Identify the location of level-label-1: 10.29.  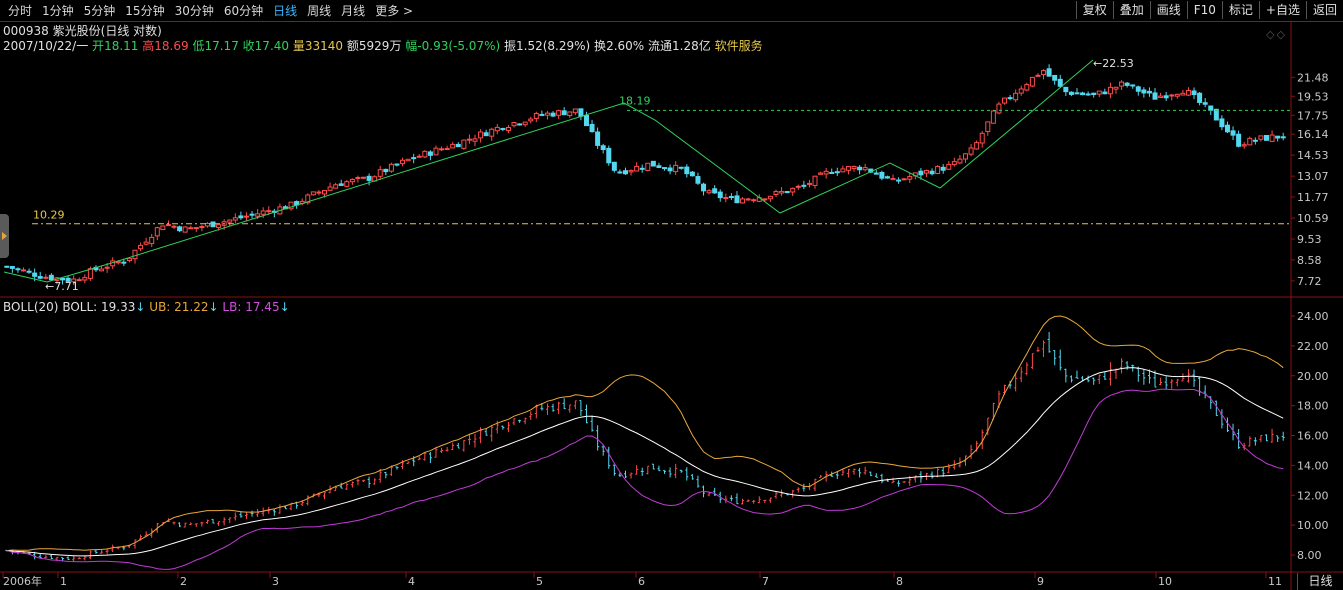
(49, 215).